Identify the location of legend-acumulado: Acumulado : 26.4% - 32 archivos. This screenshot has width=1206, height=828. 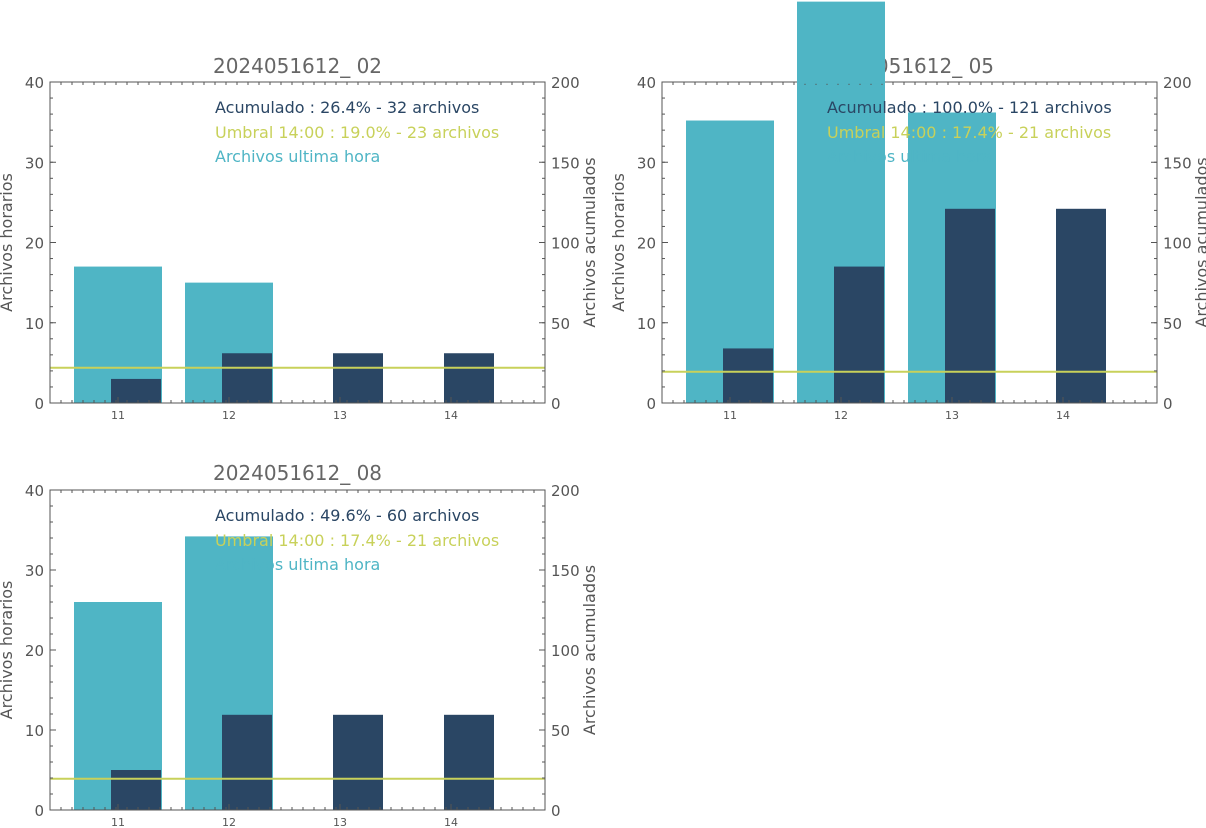
(347, 107).